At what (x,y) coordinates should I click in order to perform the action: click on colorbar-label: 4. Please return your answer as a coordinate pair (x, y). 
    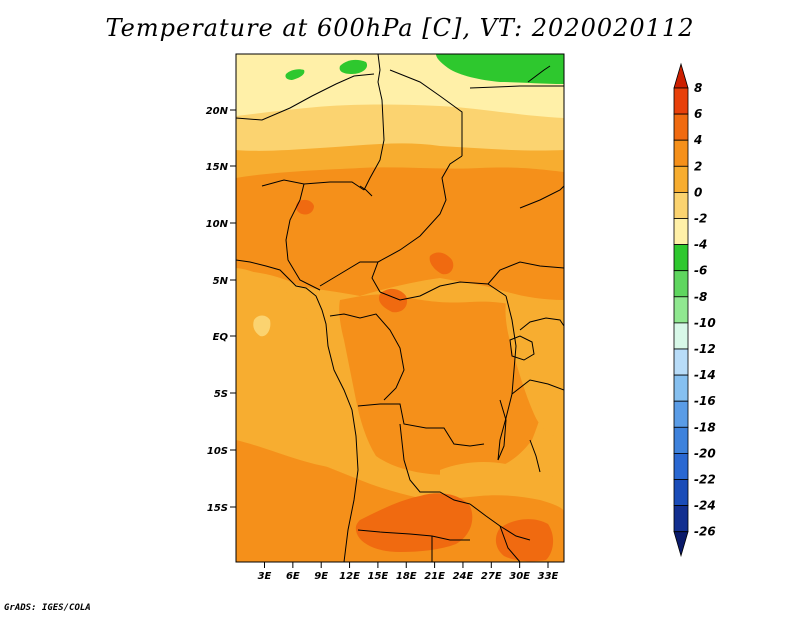
    Looking at the image, I should click on (697, 140).